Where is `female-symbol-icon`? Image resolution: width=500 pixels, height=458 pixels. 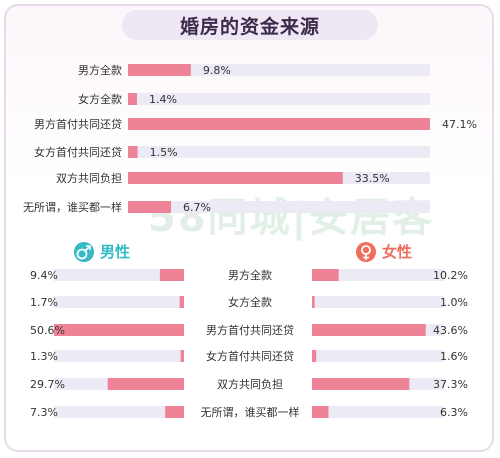
female-symbol-icon is located at coordinates (366, 252).